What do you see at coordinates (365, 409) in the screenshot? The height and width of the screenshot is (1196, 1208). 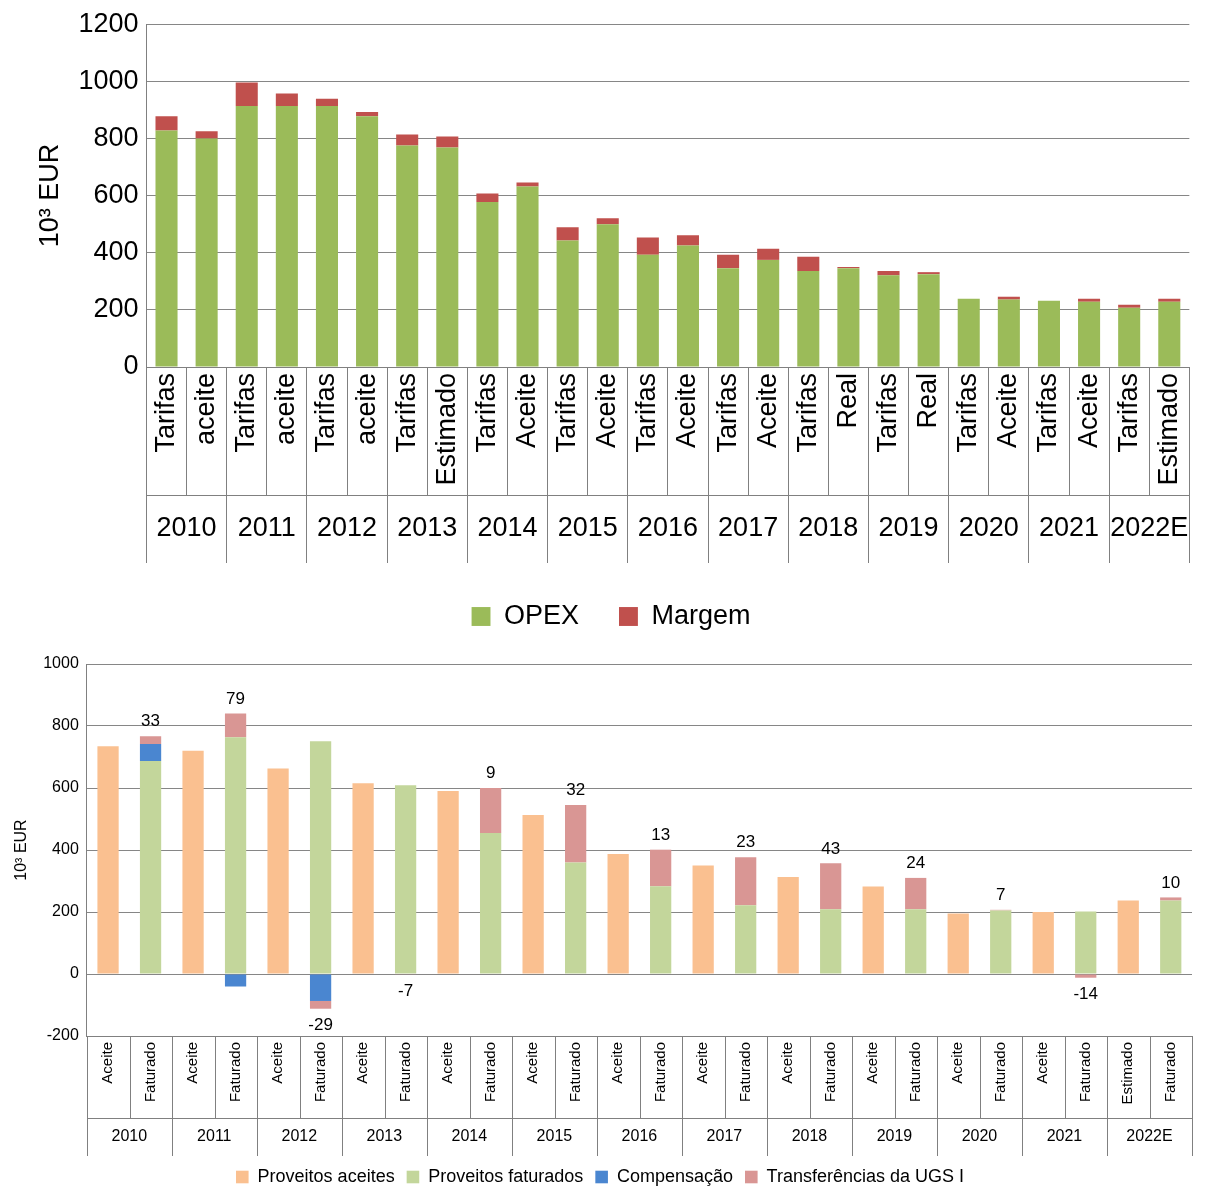 I see `x-tick-label: aceite` at bounding box center [365, 409].